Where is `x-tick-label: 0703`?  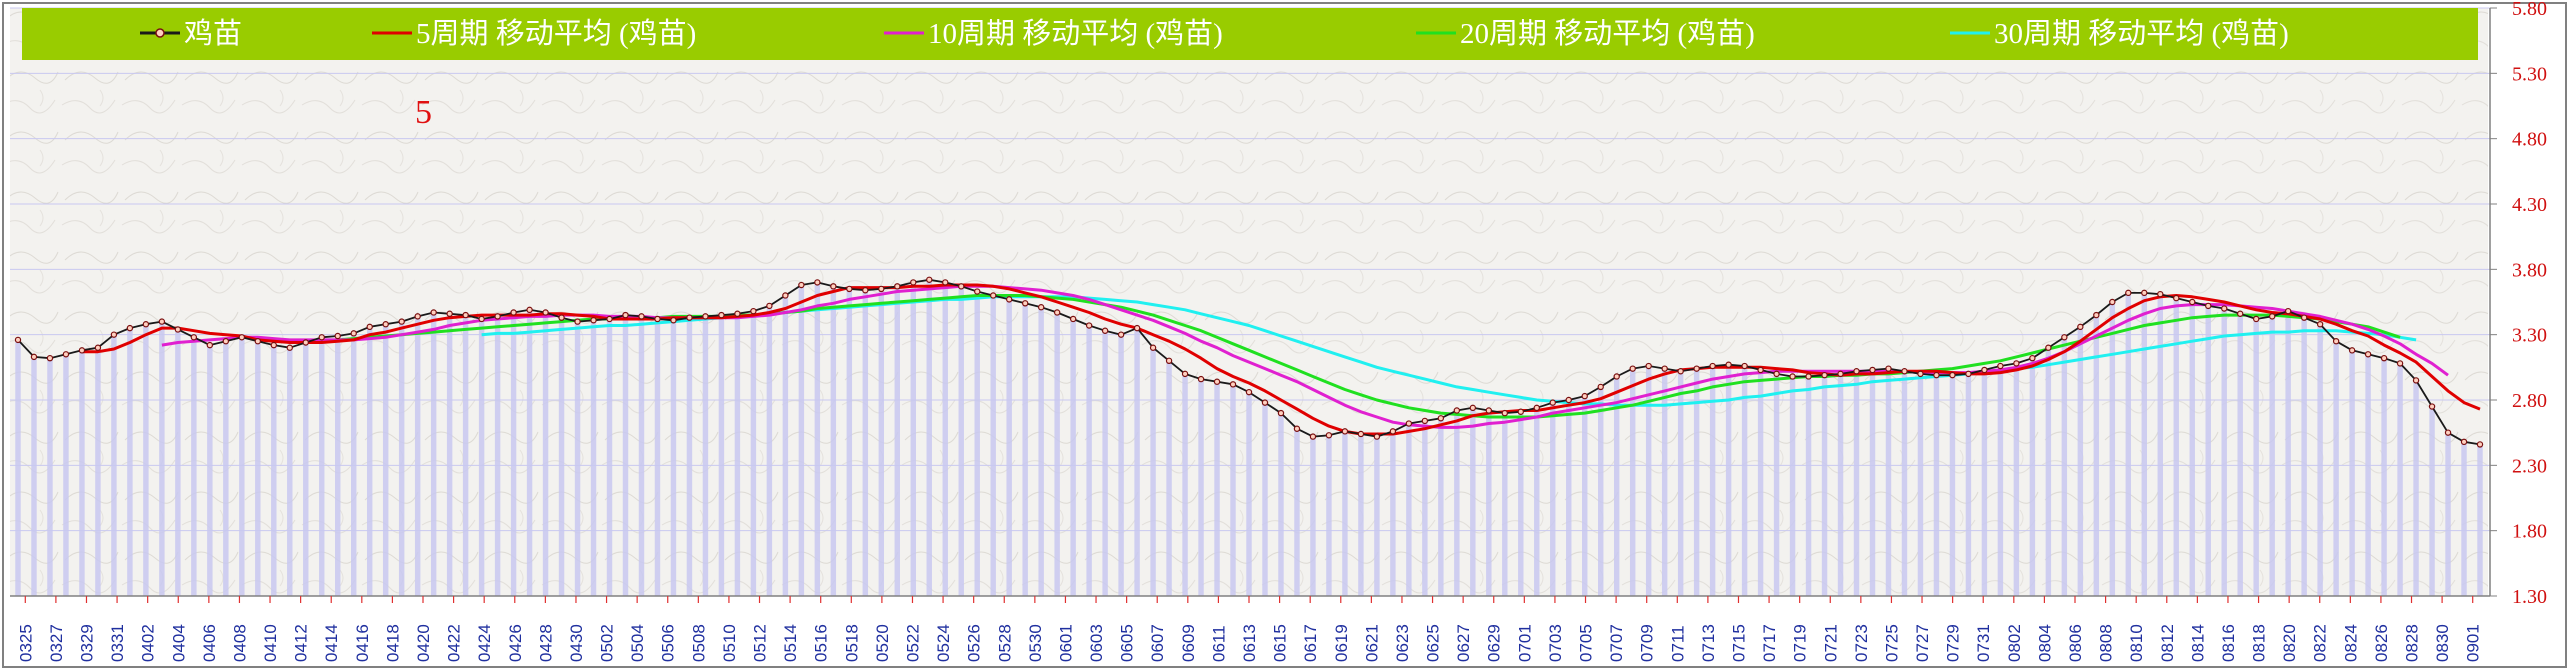
x-tick-label: 0703 is located at coordinates (1555, 643).